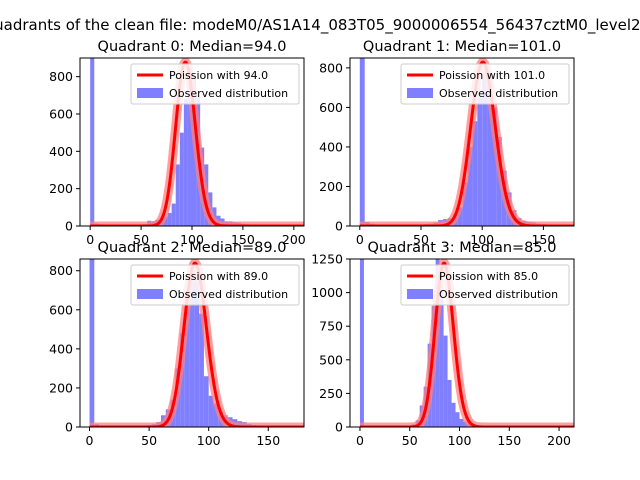  Describe the element at coordinates (488, 276) in the screenshot. I see `quadrant-3-legend-poisson-label: Poission with 85.0` at that location.